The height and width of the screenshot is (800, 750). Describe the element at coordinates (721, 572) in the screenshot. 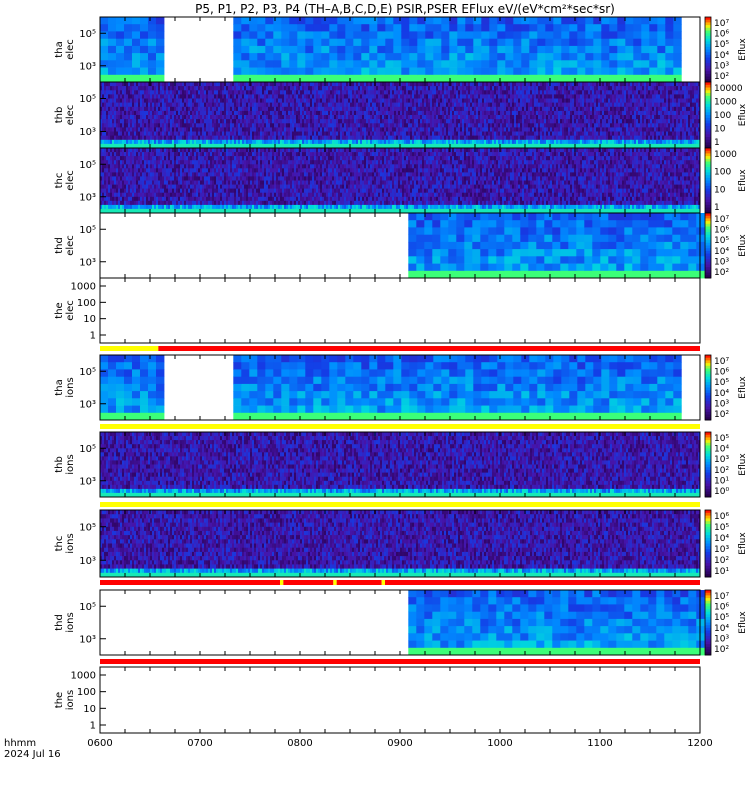

I see `colorbar-tick-label: 10¹` at that location.